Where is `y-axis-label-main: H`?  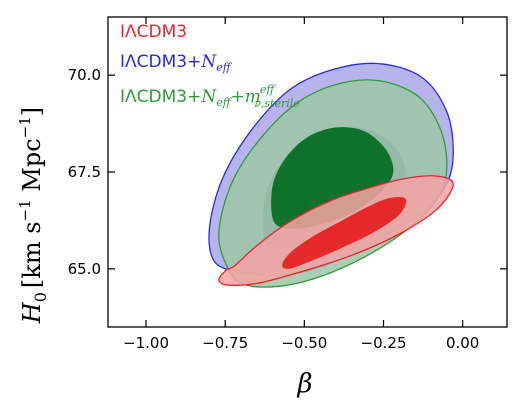 y-axis-label-main: H is located at coordinates (32, 312).